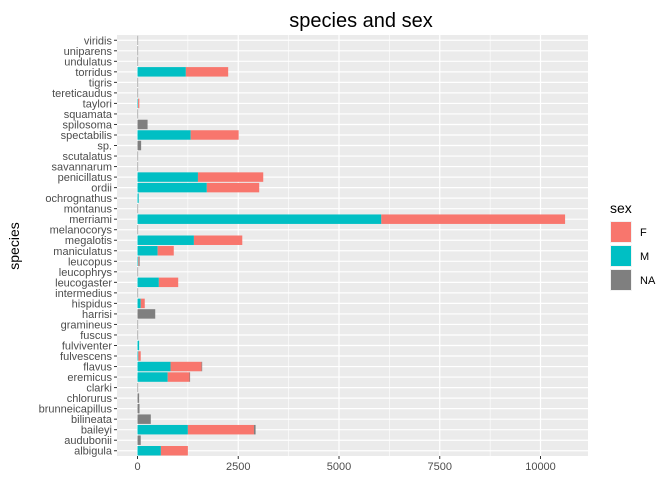  What do you see at coordinates (142, 303) in the screenshot?
I see `bar-f-hispidus` at bounding box center [142, 303].